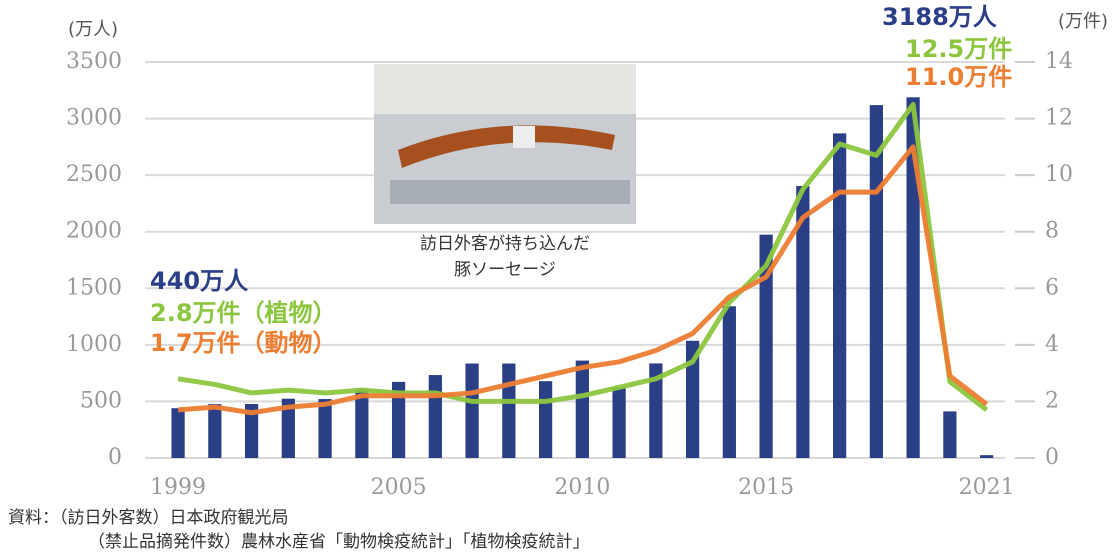  I want to click on annotation: 1.7万件（動物）, so click(243, 343).